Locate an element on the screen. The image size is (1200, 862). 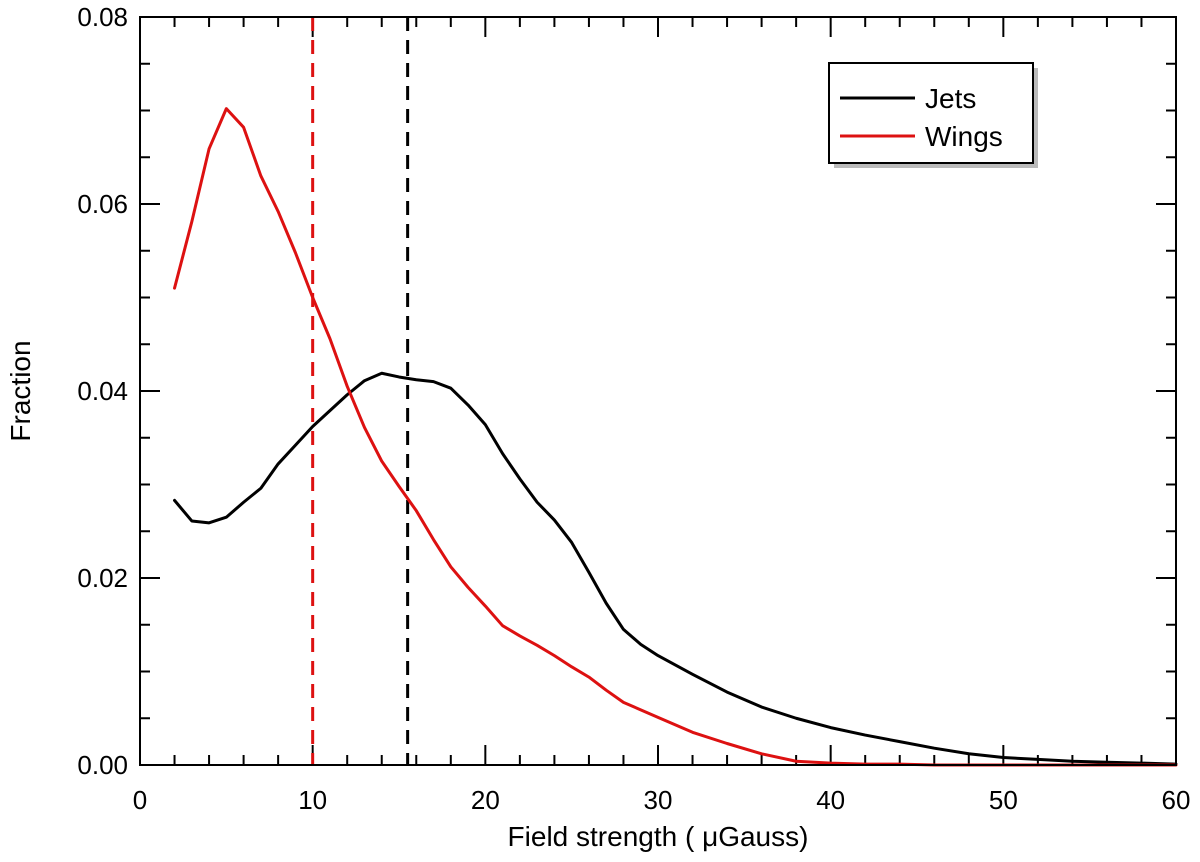
x-tick-label: 10 is located at coordinates (312, 800).